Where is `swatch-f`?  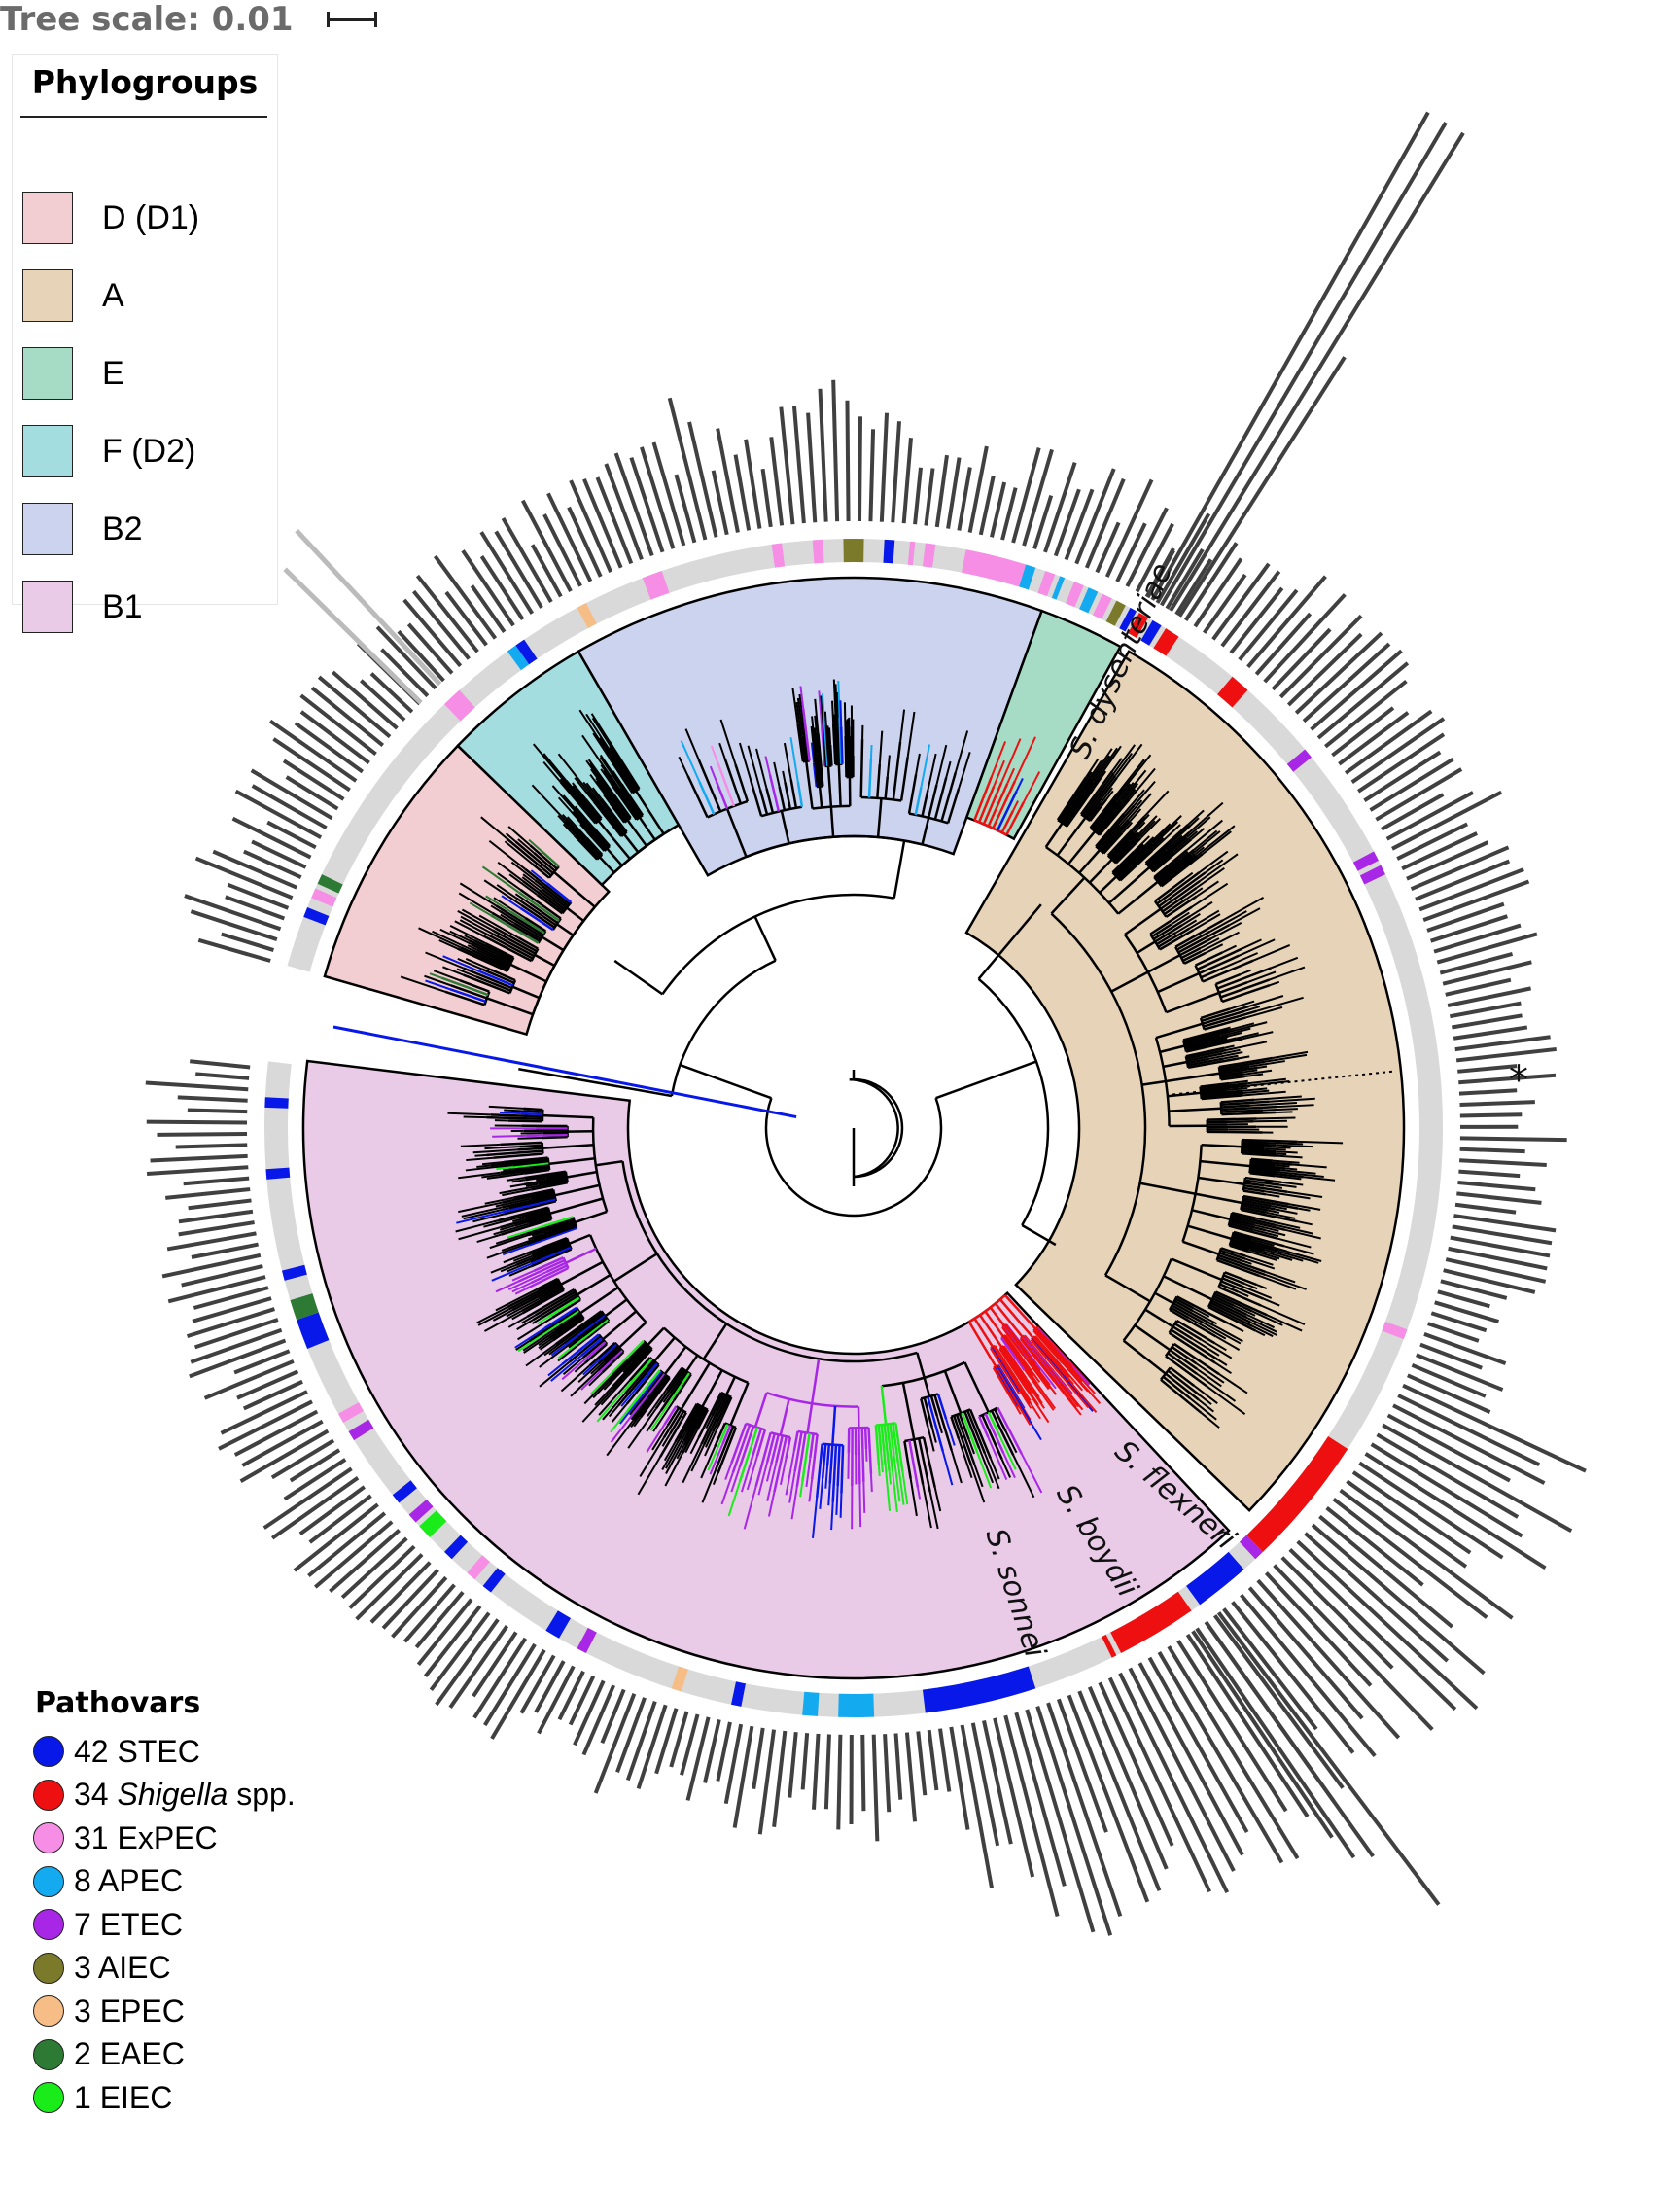
swatch-f is located at coordinates (47, 451).